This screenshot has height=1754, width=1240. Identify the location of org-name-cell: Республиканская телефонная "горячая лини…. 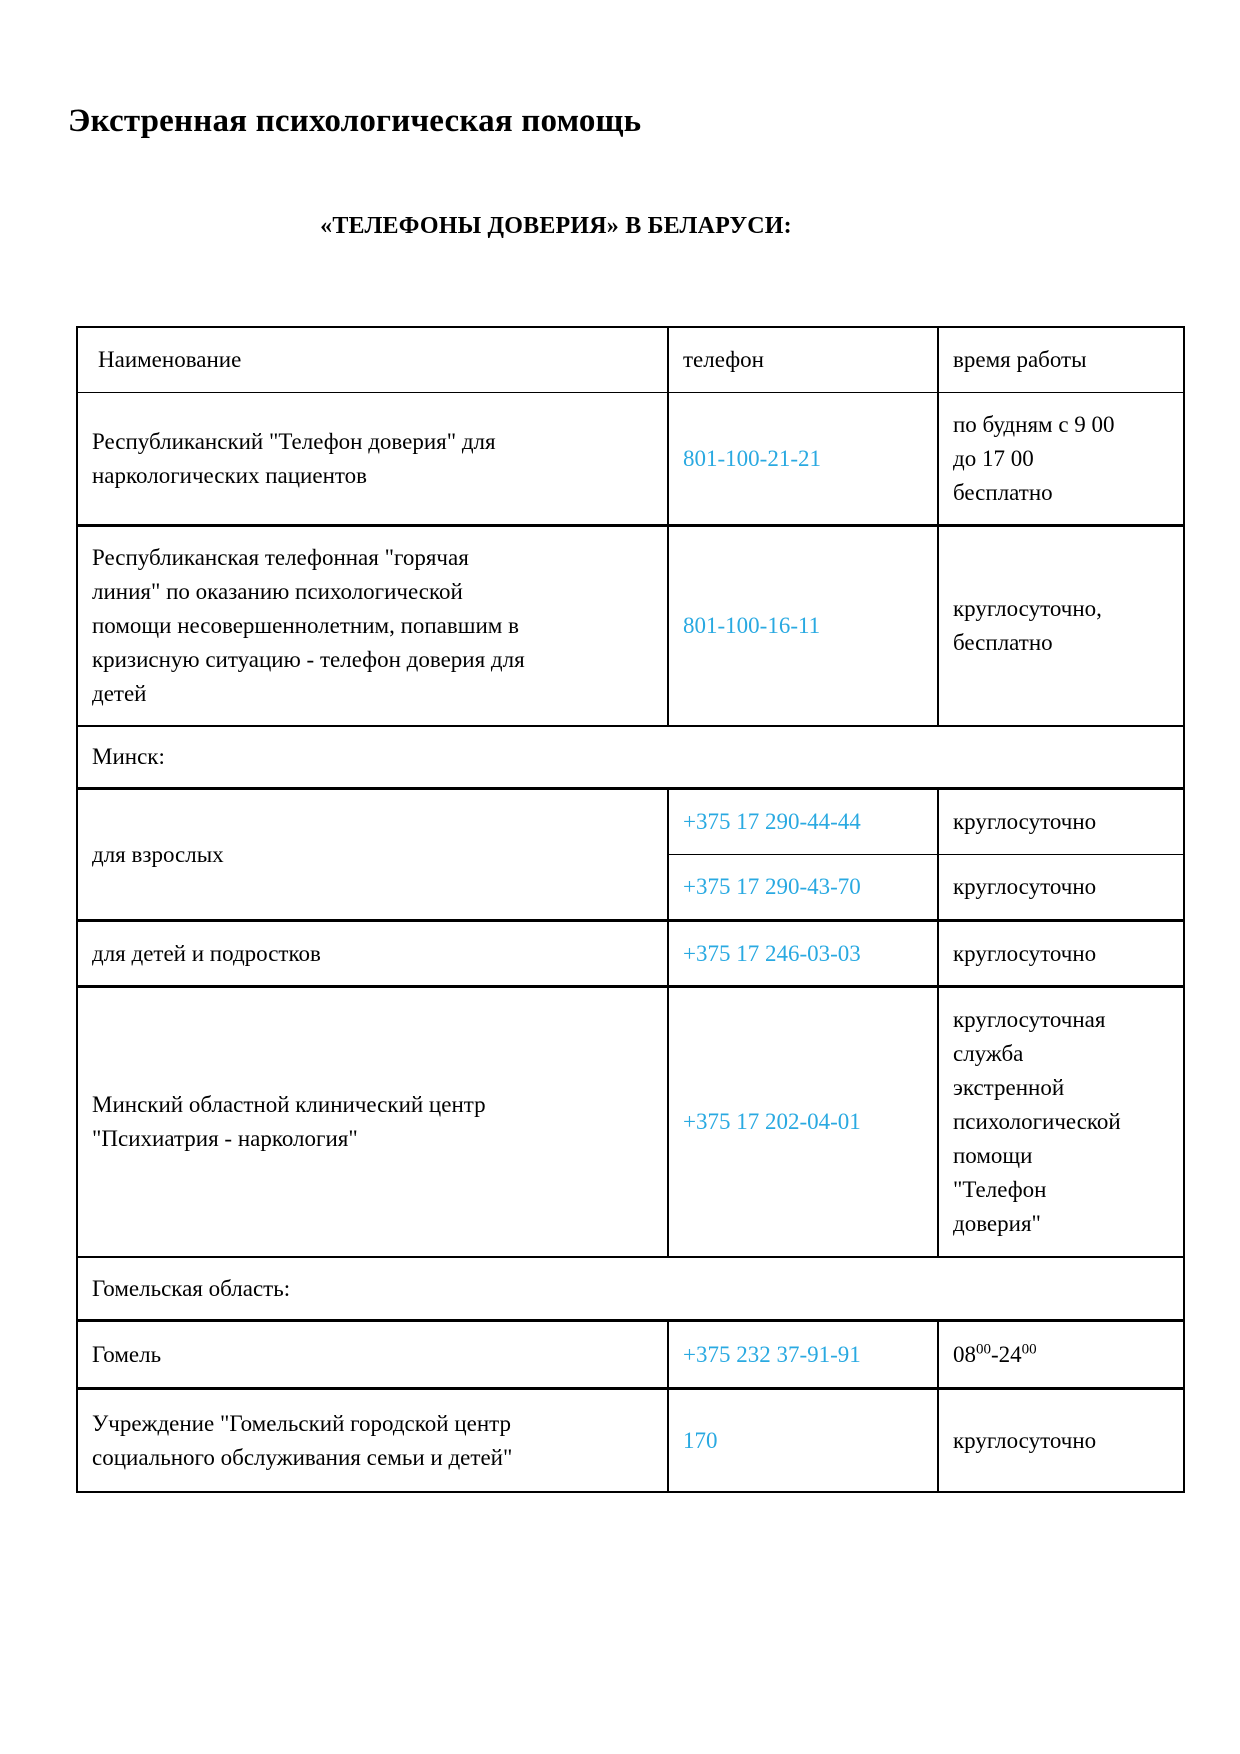
(372, 625).